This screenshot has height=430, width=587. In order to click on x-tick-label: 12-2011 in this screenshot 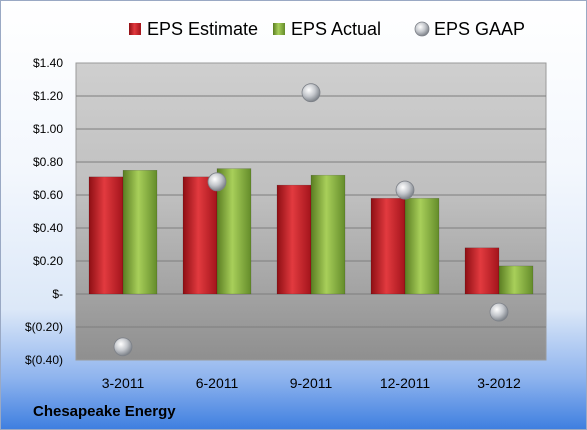, I will do `click(405, 383)`.